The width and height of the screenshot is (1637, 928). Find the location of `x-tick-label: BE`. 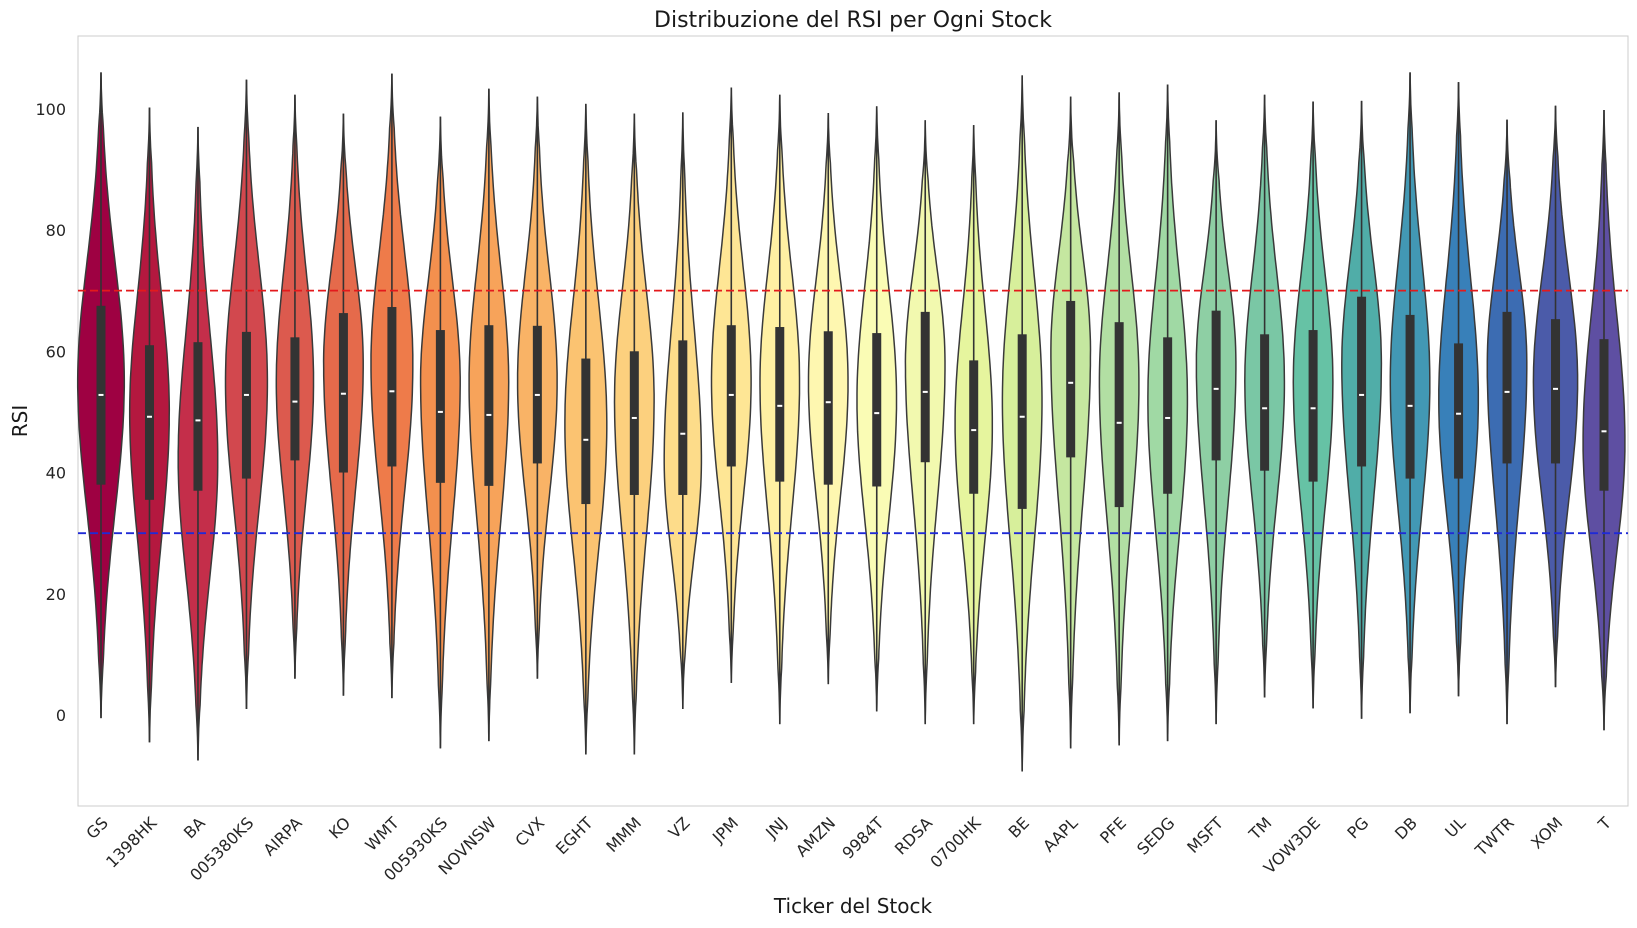

x-tick-label: BE is located at coordinates (1019, 827).